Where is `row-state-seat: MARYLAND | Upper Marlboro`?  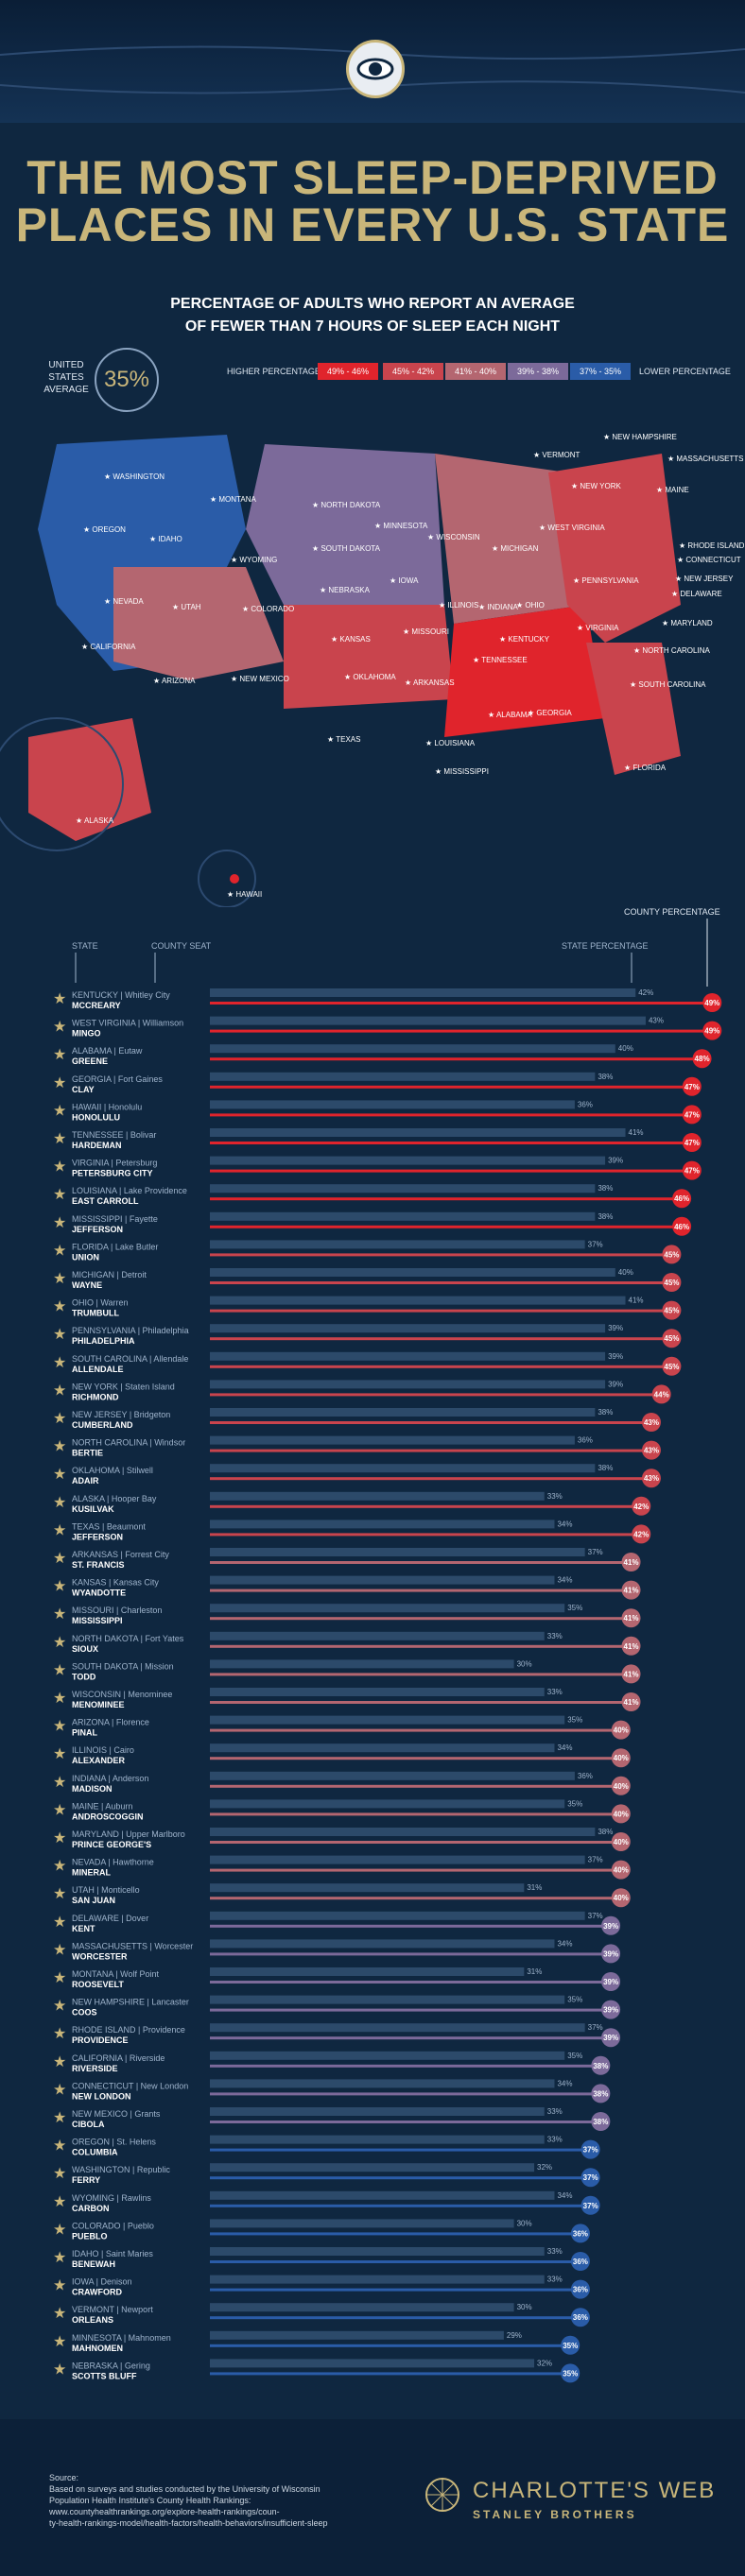 row-state-seat: MARYLAND | Upper Marlboro is located at coordinates (128, 1834).